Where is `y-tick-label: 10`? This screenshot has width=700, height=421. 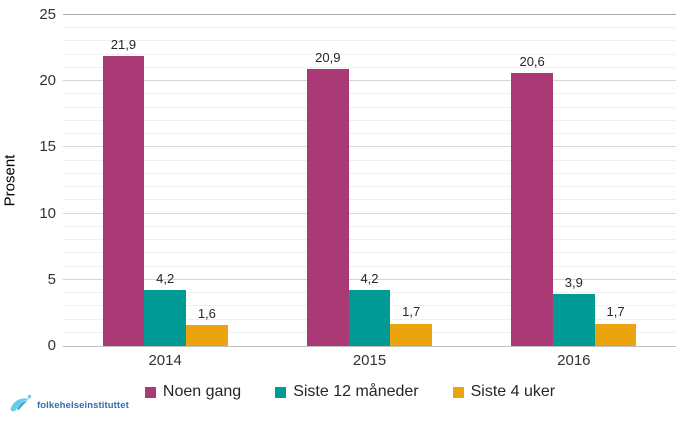
y-tick-label: 10 is located at coordinates (47, 213).